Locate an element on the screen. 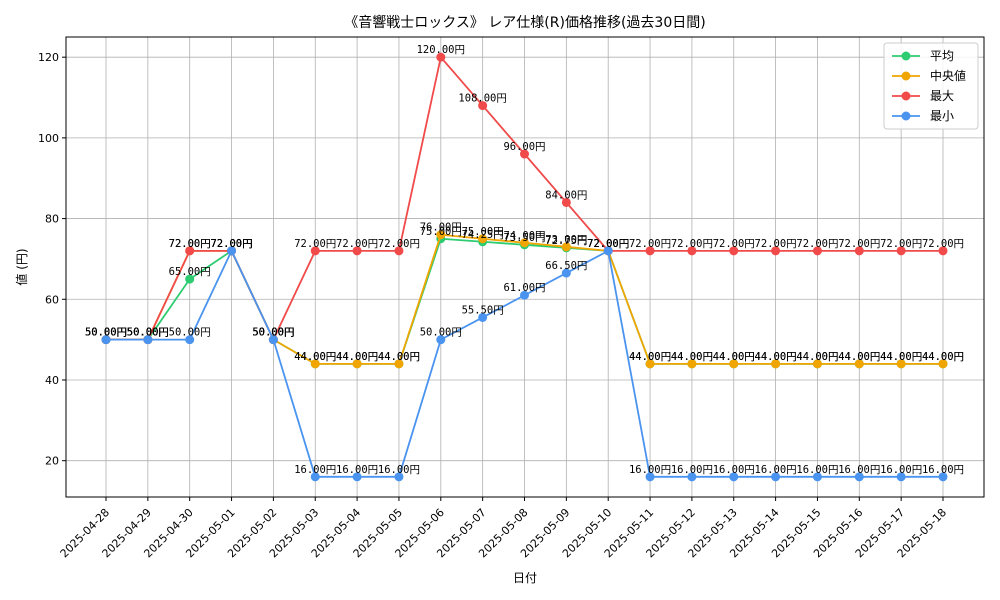 The image size is (1000, 600). legend-label: 最大 is located at coordinates (942, 96).